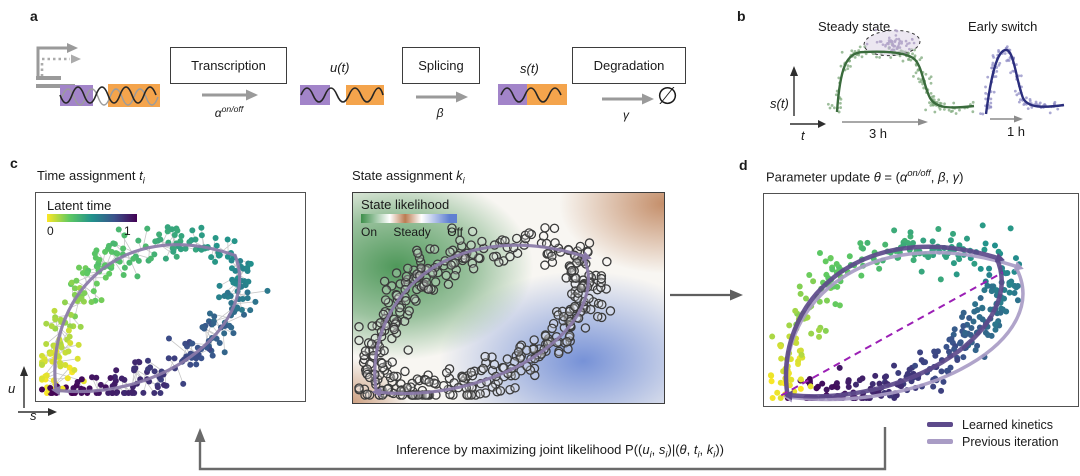  I want to click on gamma-rate-label: γ, so click(626, 115).